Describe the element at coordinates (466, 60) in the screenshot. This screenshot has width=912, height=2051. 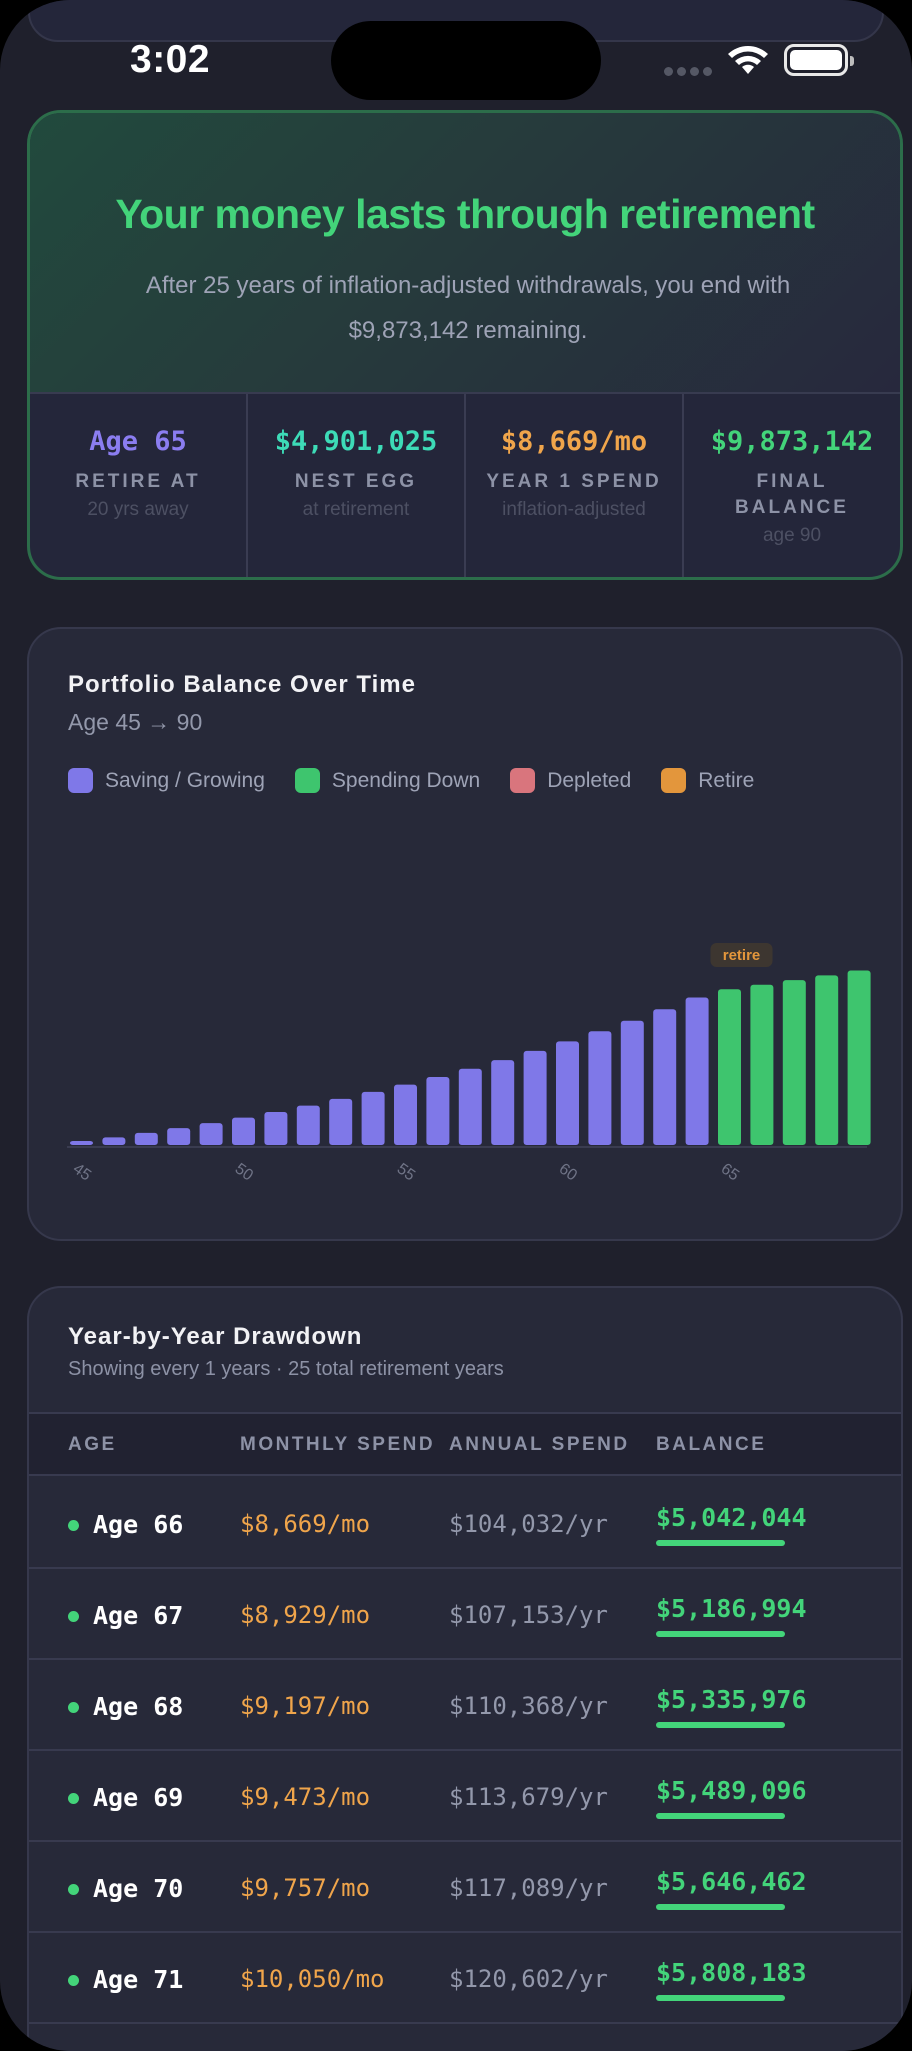
I see `dynamic-island` at that location.